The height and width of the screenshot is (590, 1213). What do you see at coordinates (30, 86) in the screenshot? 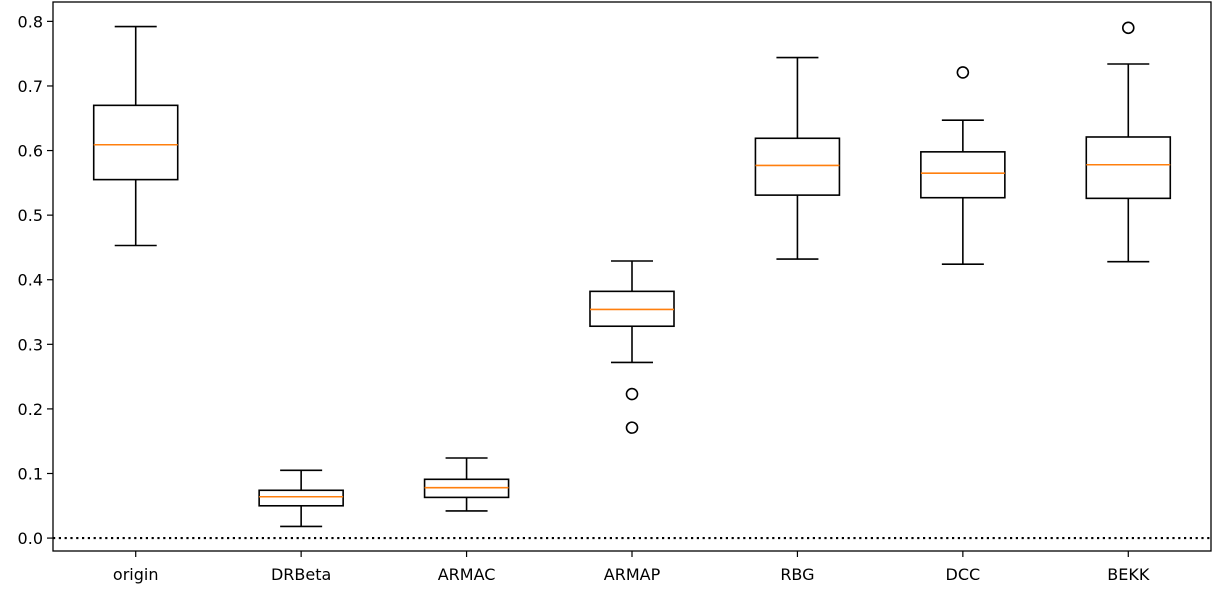
I see `y-tick-label: 0.7` at bounding box center [30, 86].